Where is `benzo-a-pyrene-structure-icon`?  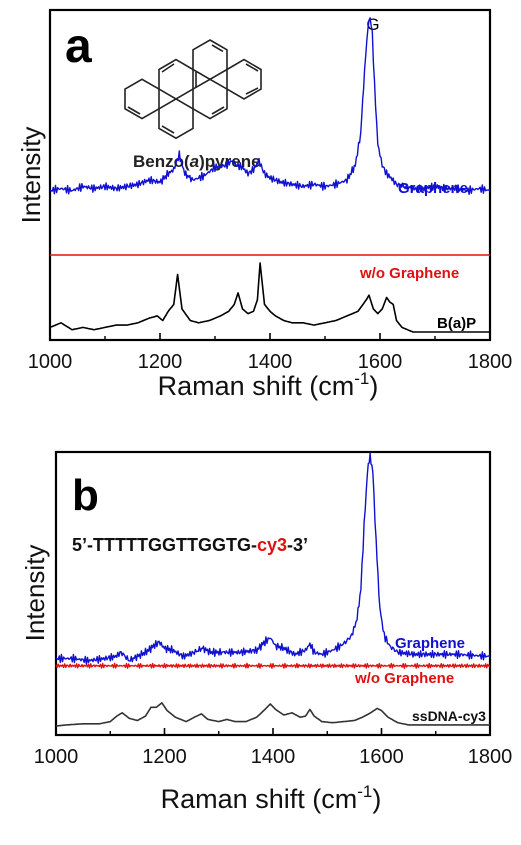 benzo-a-pyrene-structure-icon is located at coordinates (193, 89).